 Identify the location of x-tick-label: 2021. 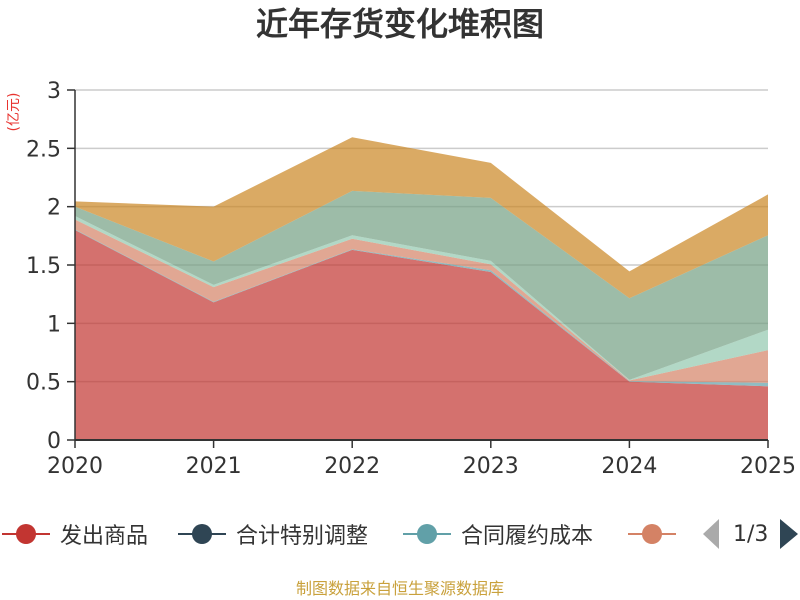
(214, 466).